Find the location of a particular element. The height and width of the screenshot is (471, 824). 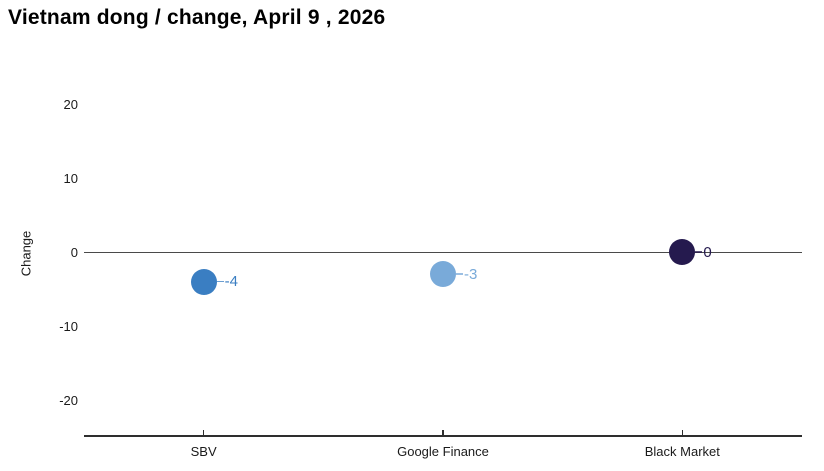

x-tick-label: SBV is located at coordinates (203, 451).